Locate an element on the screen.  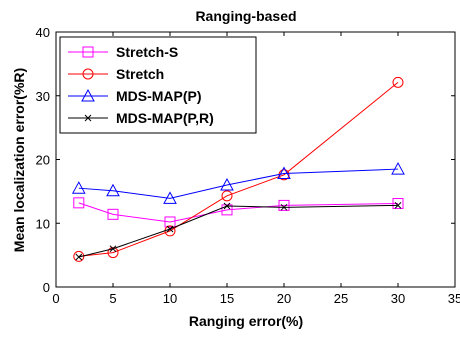
x-tick-label: 15 is located at coordinates (227, 298).